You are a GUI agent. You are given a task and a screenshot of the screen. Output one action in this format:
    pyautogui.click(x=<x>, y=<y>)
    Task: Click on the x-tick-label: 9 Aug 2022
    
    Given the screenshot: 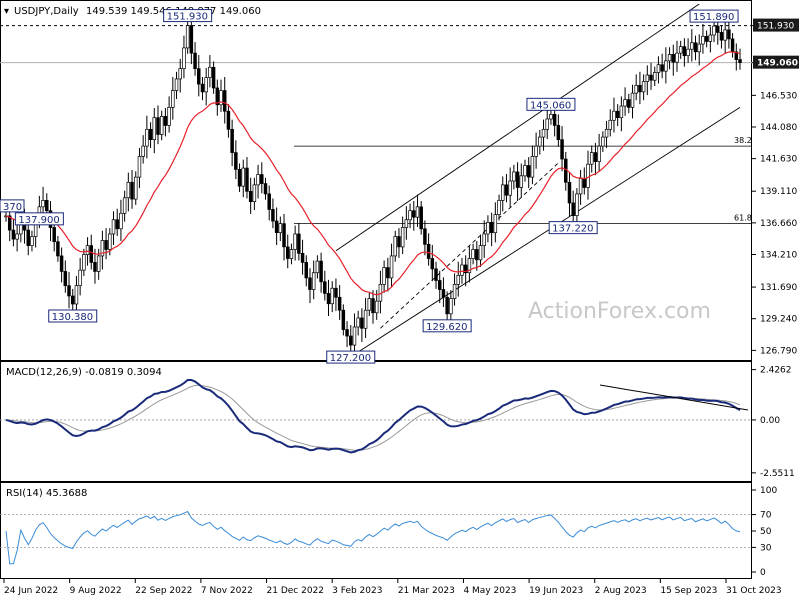 What is the action you would take?
    pyautogui.click(x=96, y=591)
    